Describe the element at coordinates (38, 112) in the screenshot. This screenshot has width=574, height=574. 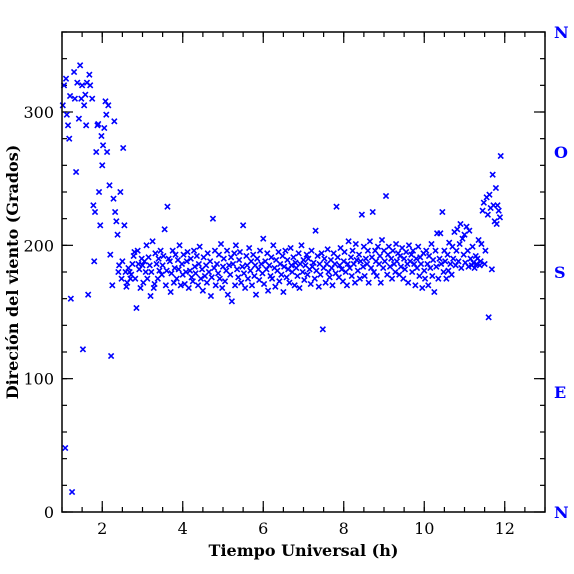
I see `y-tick-label: 300` at that location.